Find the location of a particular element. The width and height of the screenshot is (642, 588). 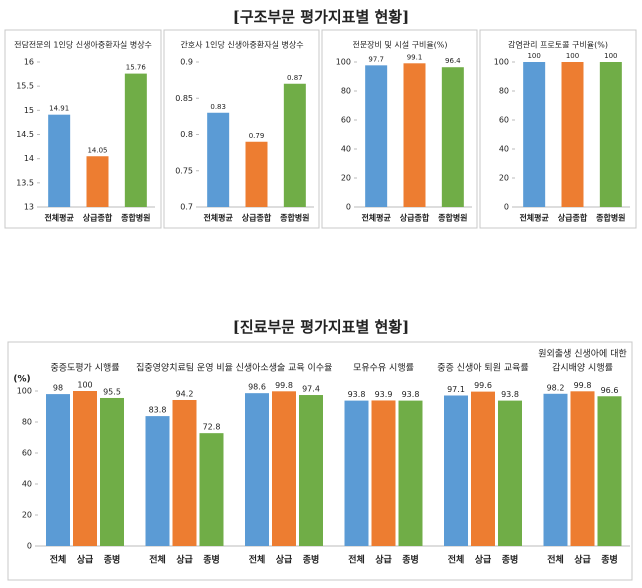

panel-title: 신생아소생술 교육 이수율 is located at coordinates (284, 368).